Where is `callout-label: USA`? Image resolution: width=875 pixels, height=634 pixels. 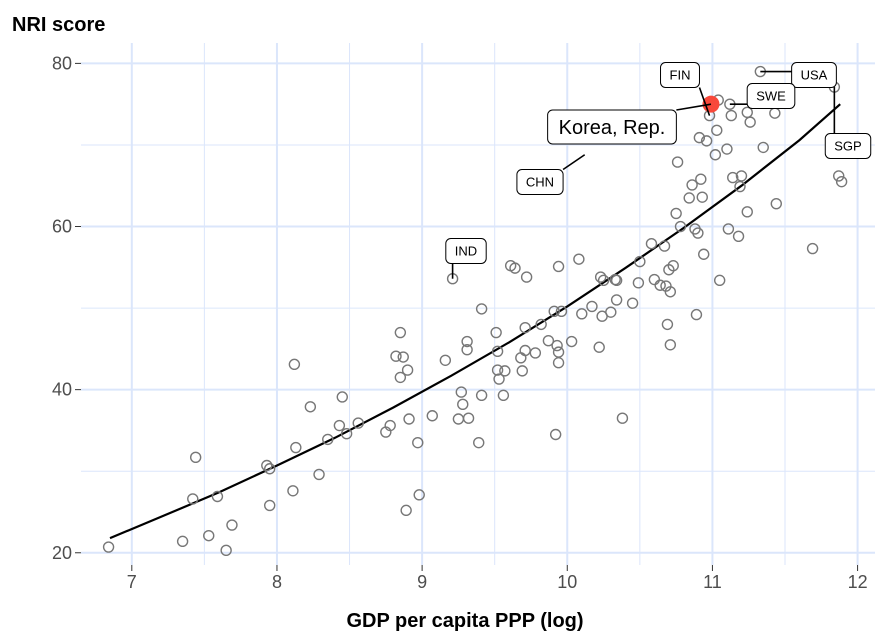 callout-label: USA is located at coordinates (814, 75).